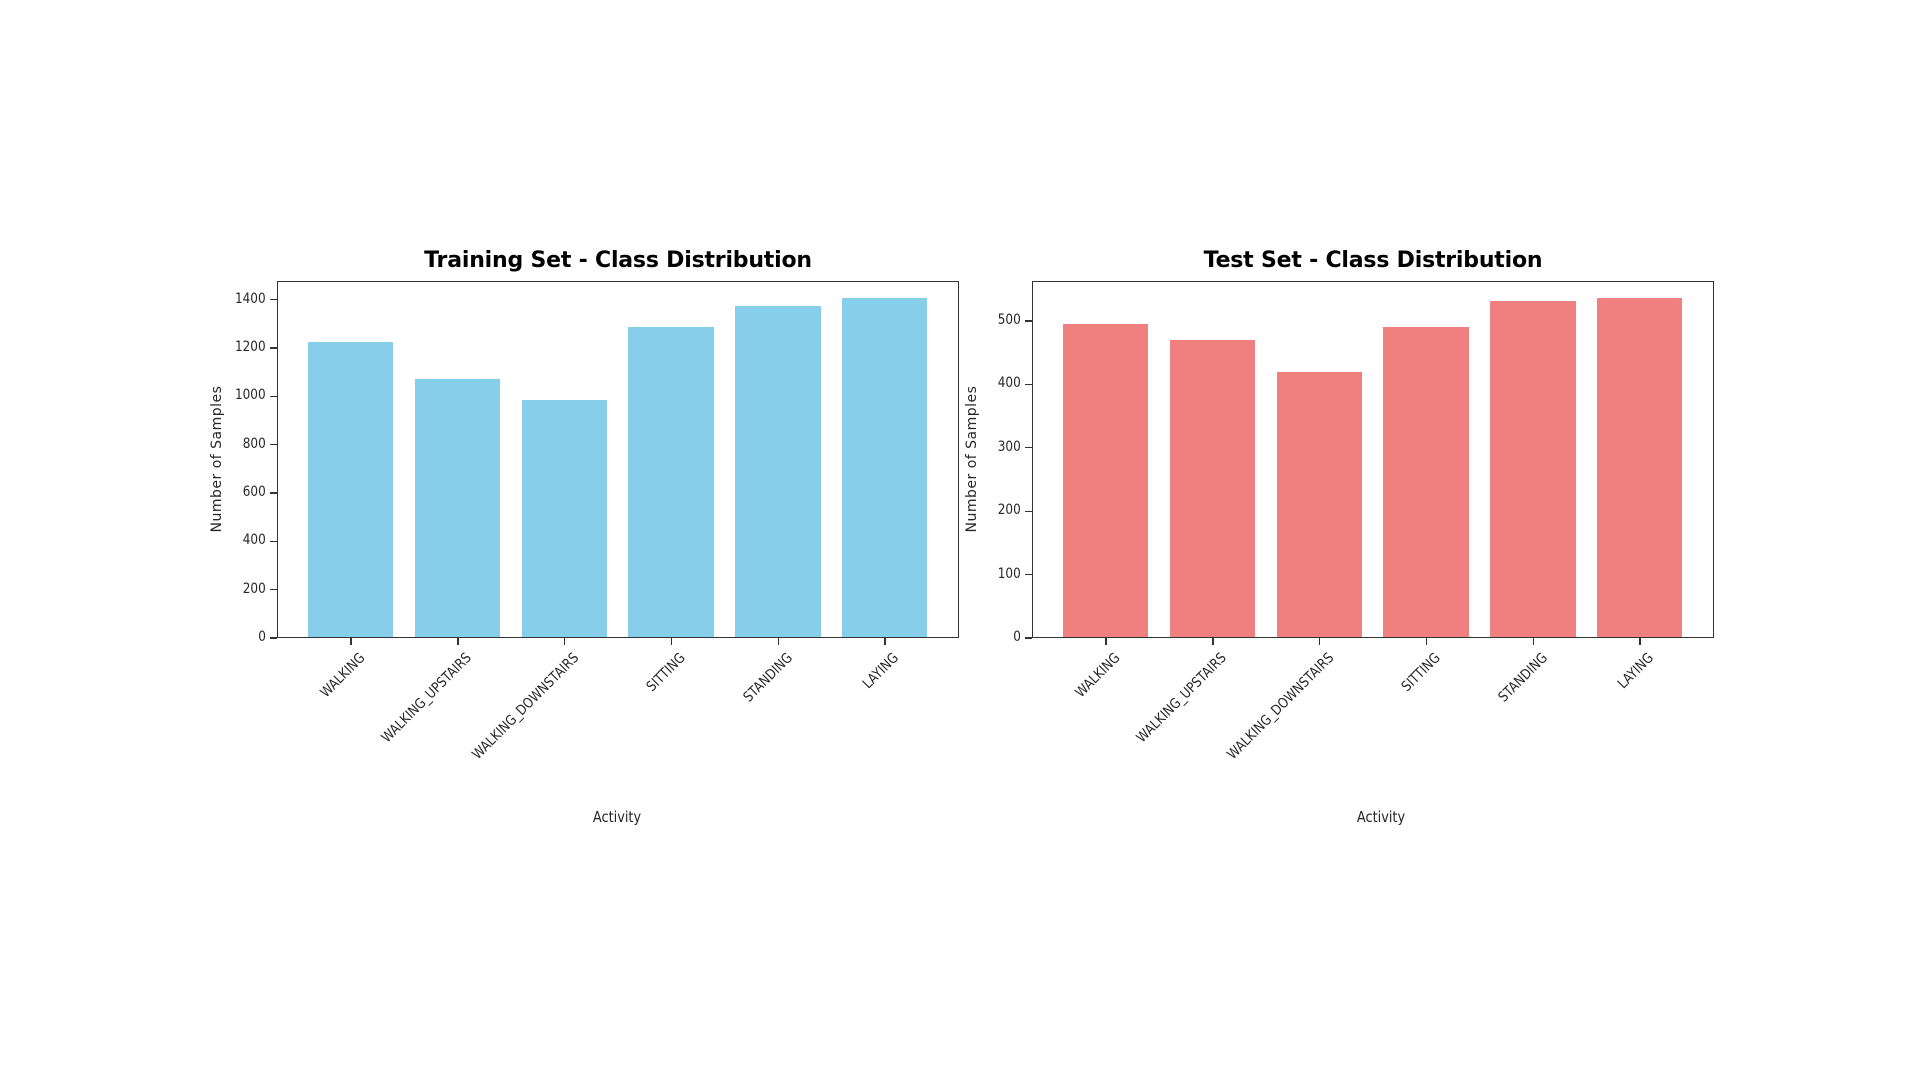 This screenshot has width=1920, height=1080. Describe the element at coordinates (618, 260) in the screenshot. I see `chart-title: Training Set - Class Distribution` at that location.